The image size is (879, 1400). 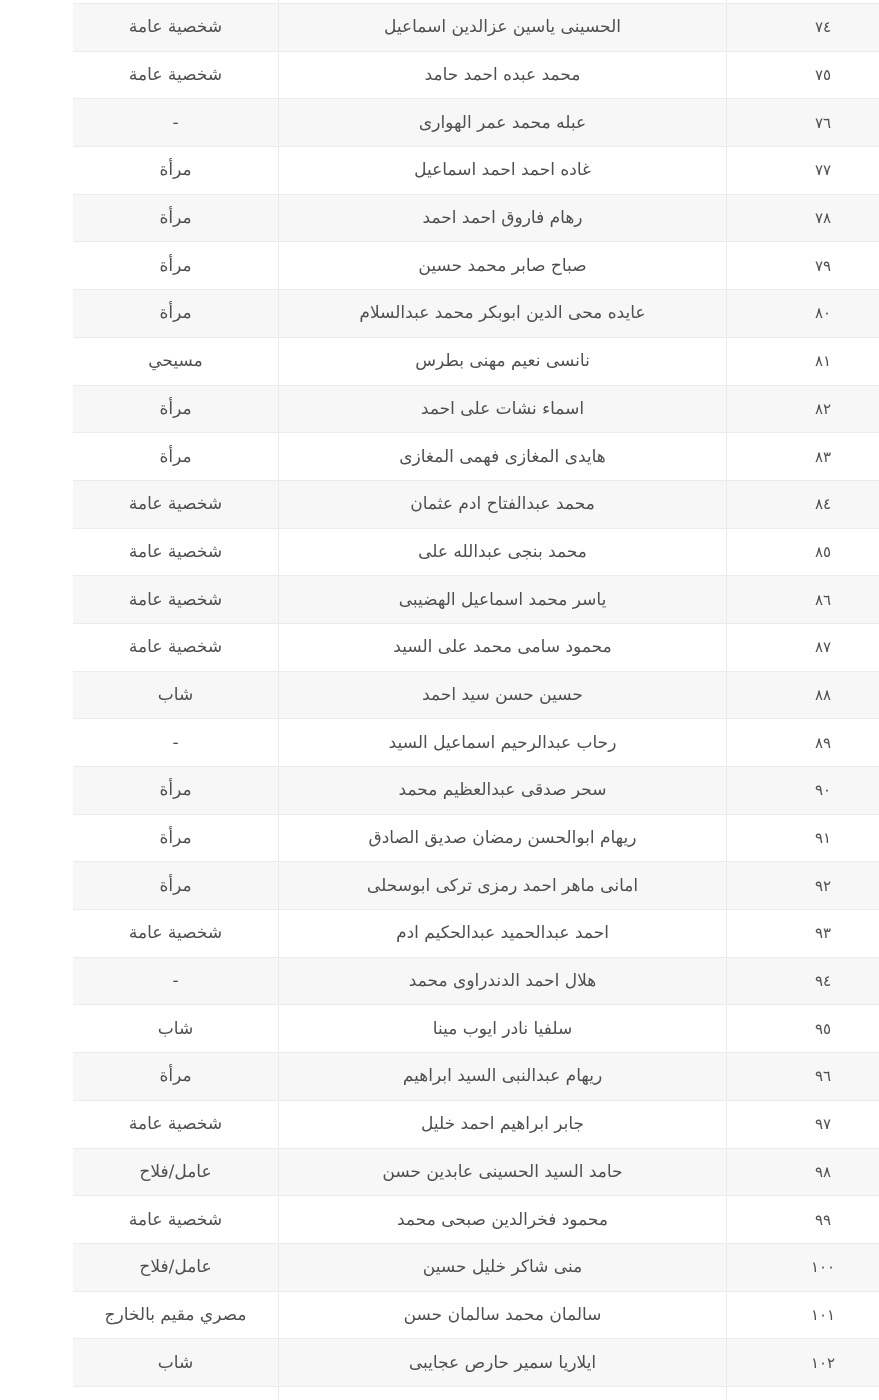 What do you see at coordinates (502, 742) in the screenshot?
I see `row-person-name: رحاب عبدالرحيم اسماعيل السيد` at bounding box center [502, 742].